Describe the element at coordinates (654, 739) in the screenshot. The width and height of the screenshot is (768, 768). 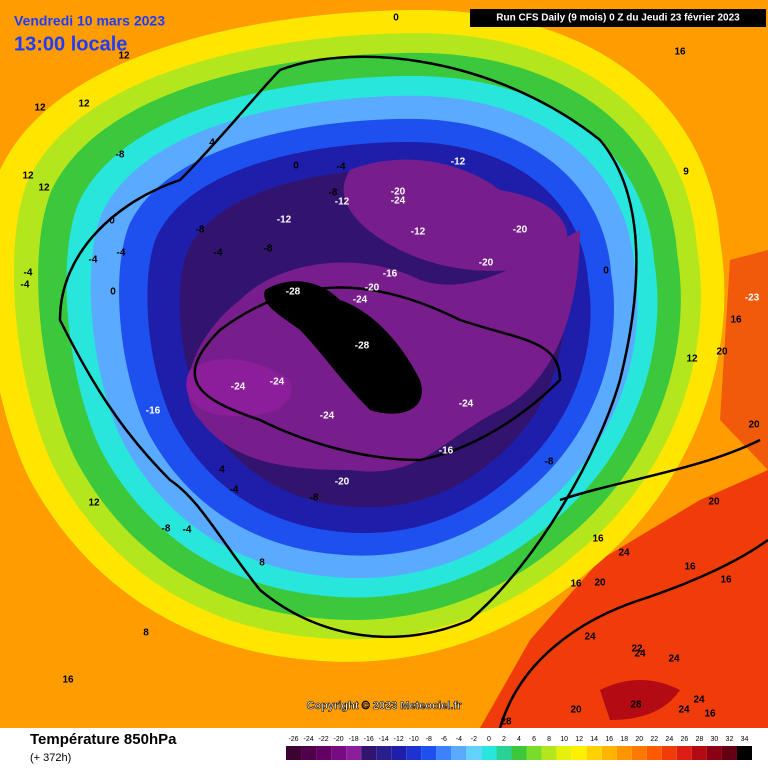
I see `colorbar-tick-label: 22` at that location.